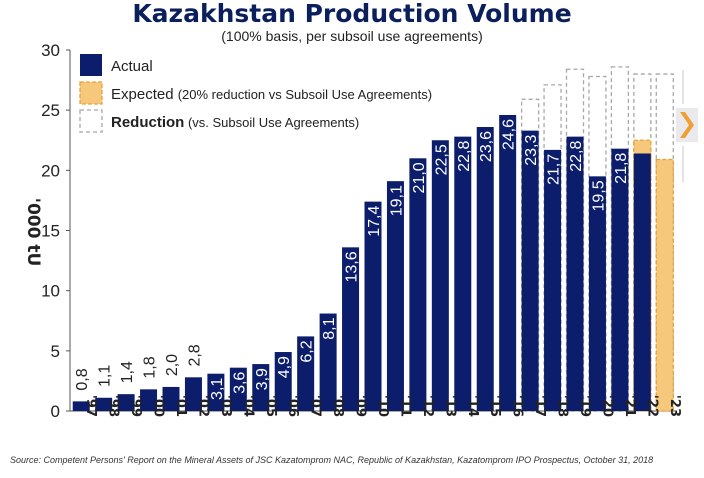 Image resolution: width=704 pixels, height=478 pixels. Describe the element at coordinates (105, 376) in the screenshot. I see `data-label: 1,1` at that location.